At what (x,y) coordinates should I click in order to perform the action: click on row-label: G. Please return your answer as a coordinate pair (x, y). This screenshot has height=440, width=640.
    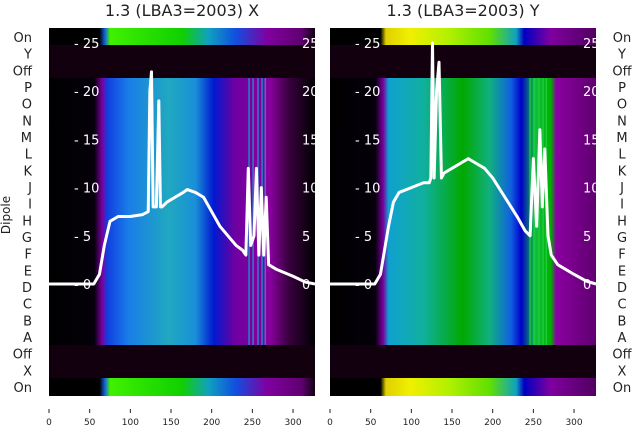
    Looking at the image, I should click on (622, 238).